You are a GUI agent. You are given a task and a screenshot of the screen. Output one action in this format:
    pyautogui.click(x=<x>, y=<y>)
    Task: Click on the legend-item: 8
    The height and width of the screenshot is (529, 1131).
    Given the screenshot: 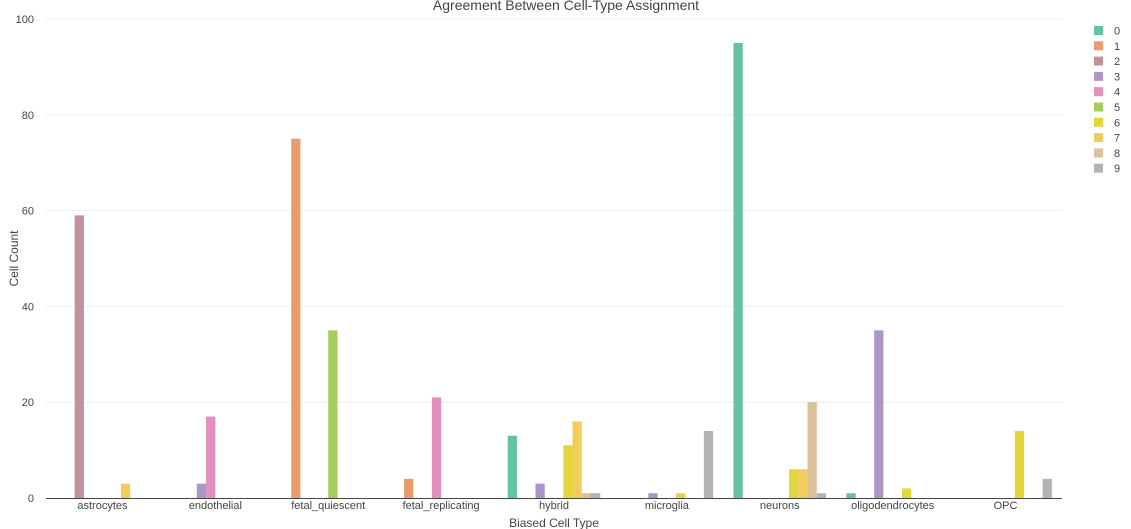 What is the action you would take?
    pyautogui.click(x=1107, y=154)
    